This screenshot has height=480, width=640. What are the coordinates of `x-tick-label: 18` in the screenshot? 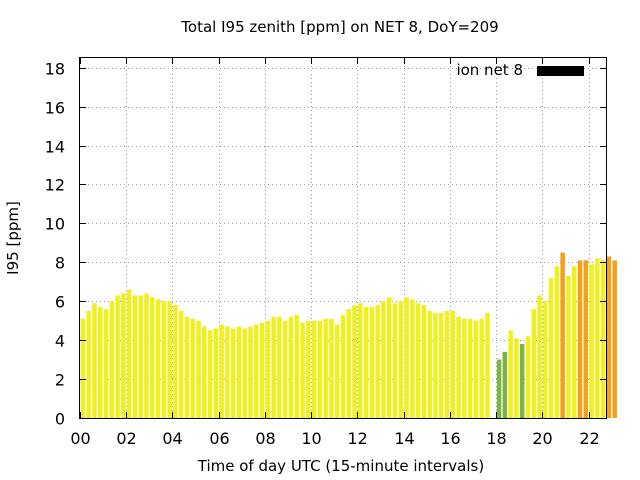 It's located at (496, 438).